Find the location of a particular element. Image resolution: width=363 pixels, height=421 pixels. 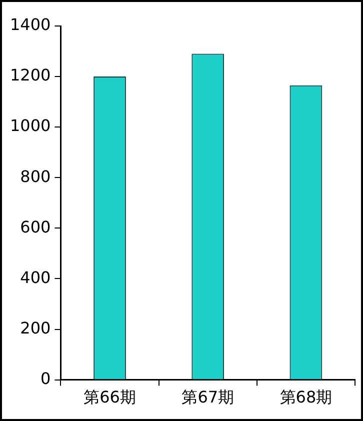

y-tick-label: 1000 is located at coordinates (30, 126).